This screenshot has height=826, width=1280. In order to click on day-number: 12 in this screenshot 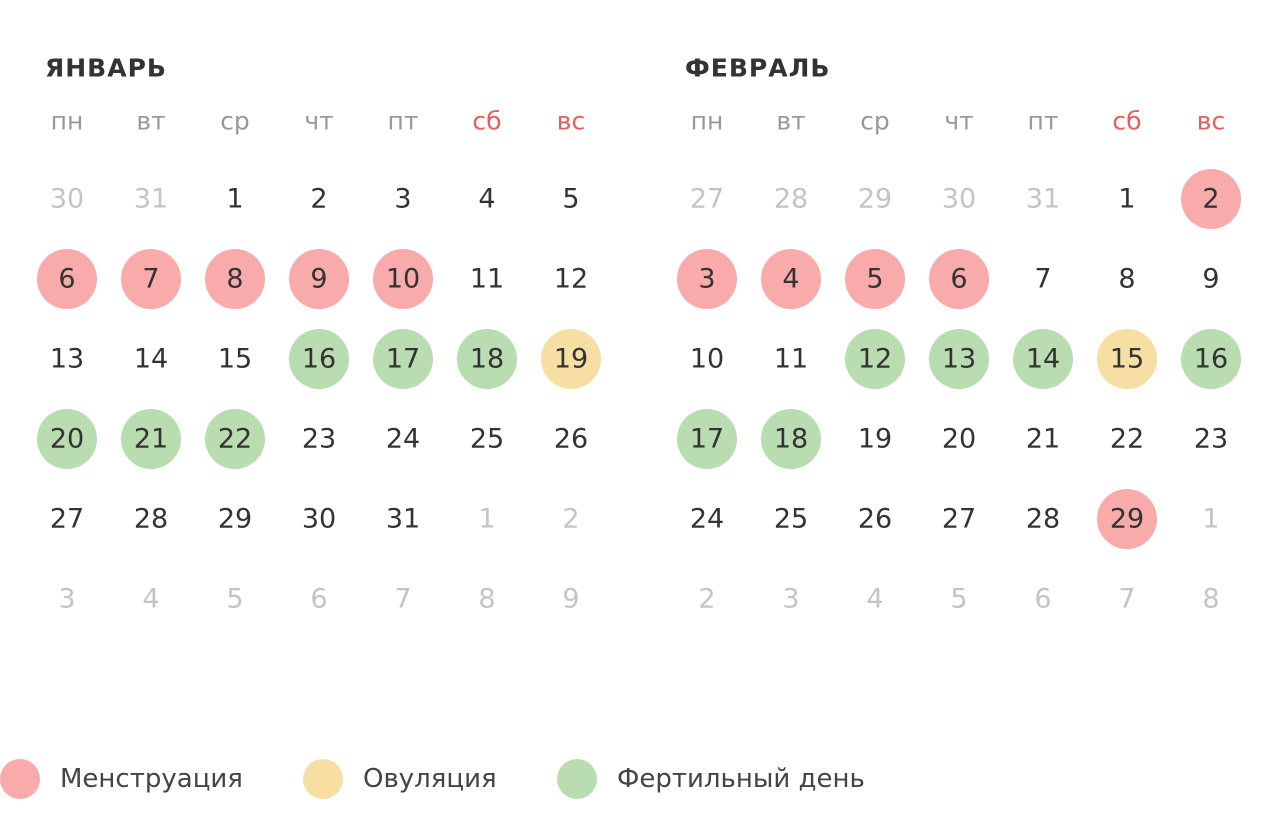, I will do `click(571, 279)`.